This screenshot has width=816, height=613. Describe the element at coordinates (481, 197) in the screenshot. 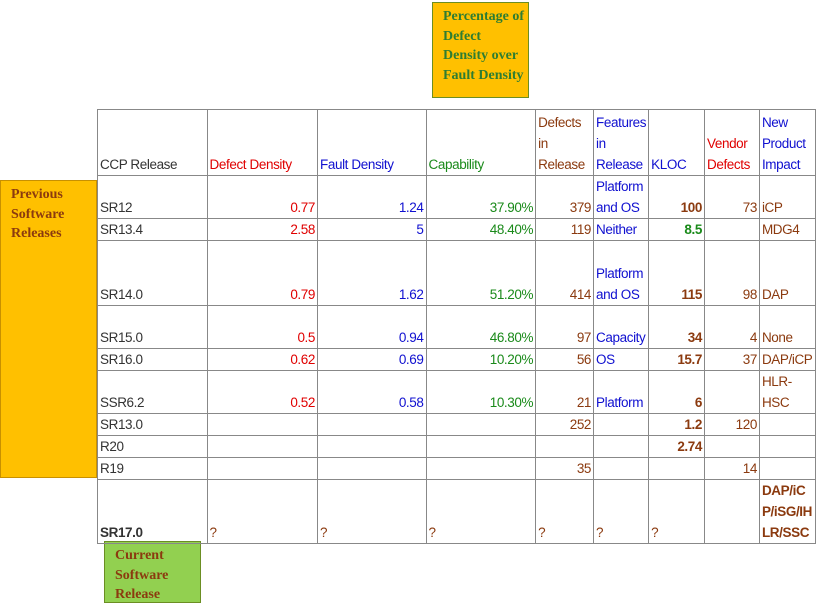

I see `cell: 37.90%` at that location.